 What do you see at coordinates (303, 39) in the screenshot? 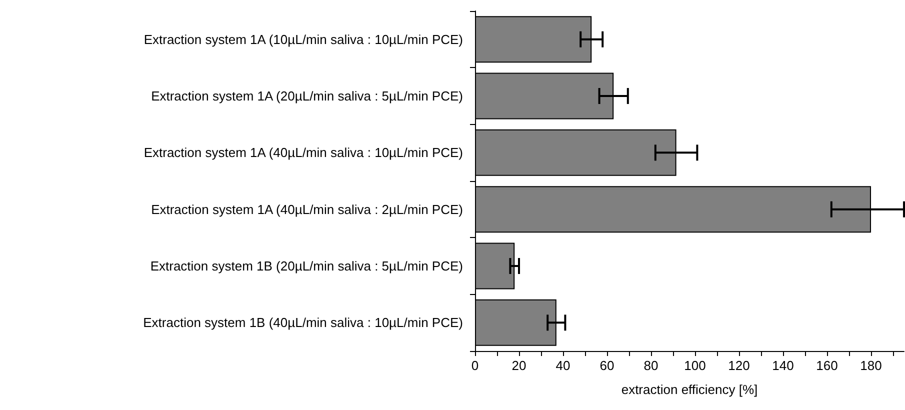
I see `y-tick-label: Extraction system 1A (10µL/min saliva : 10µL/min PCE)` at bounding box center [303, 39].